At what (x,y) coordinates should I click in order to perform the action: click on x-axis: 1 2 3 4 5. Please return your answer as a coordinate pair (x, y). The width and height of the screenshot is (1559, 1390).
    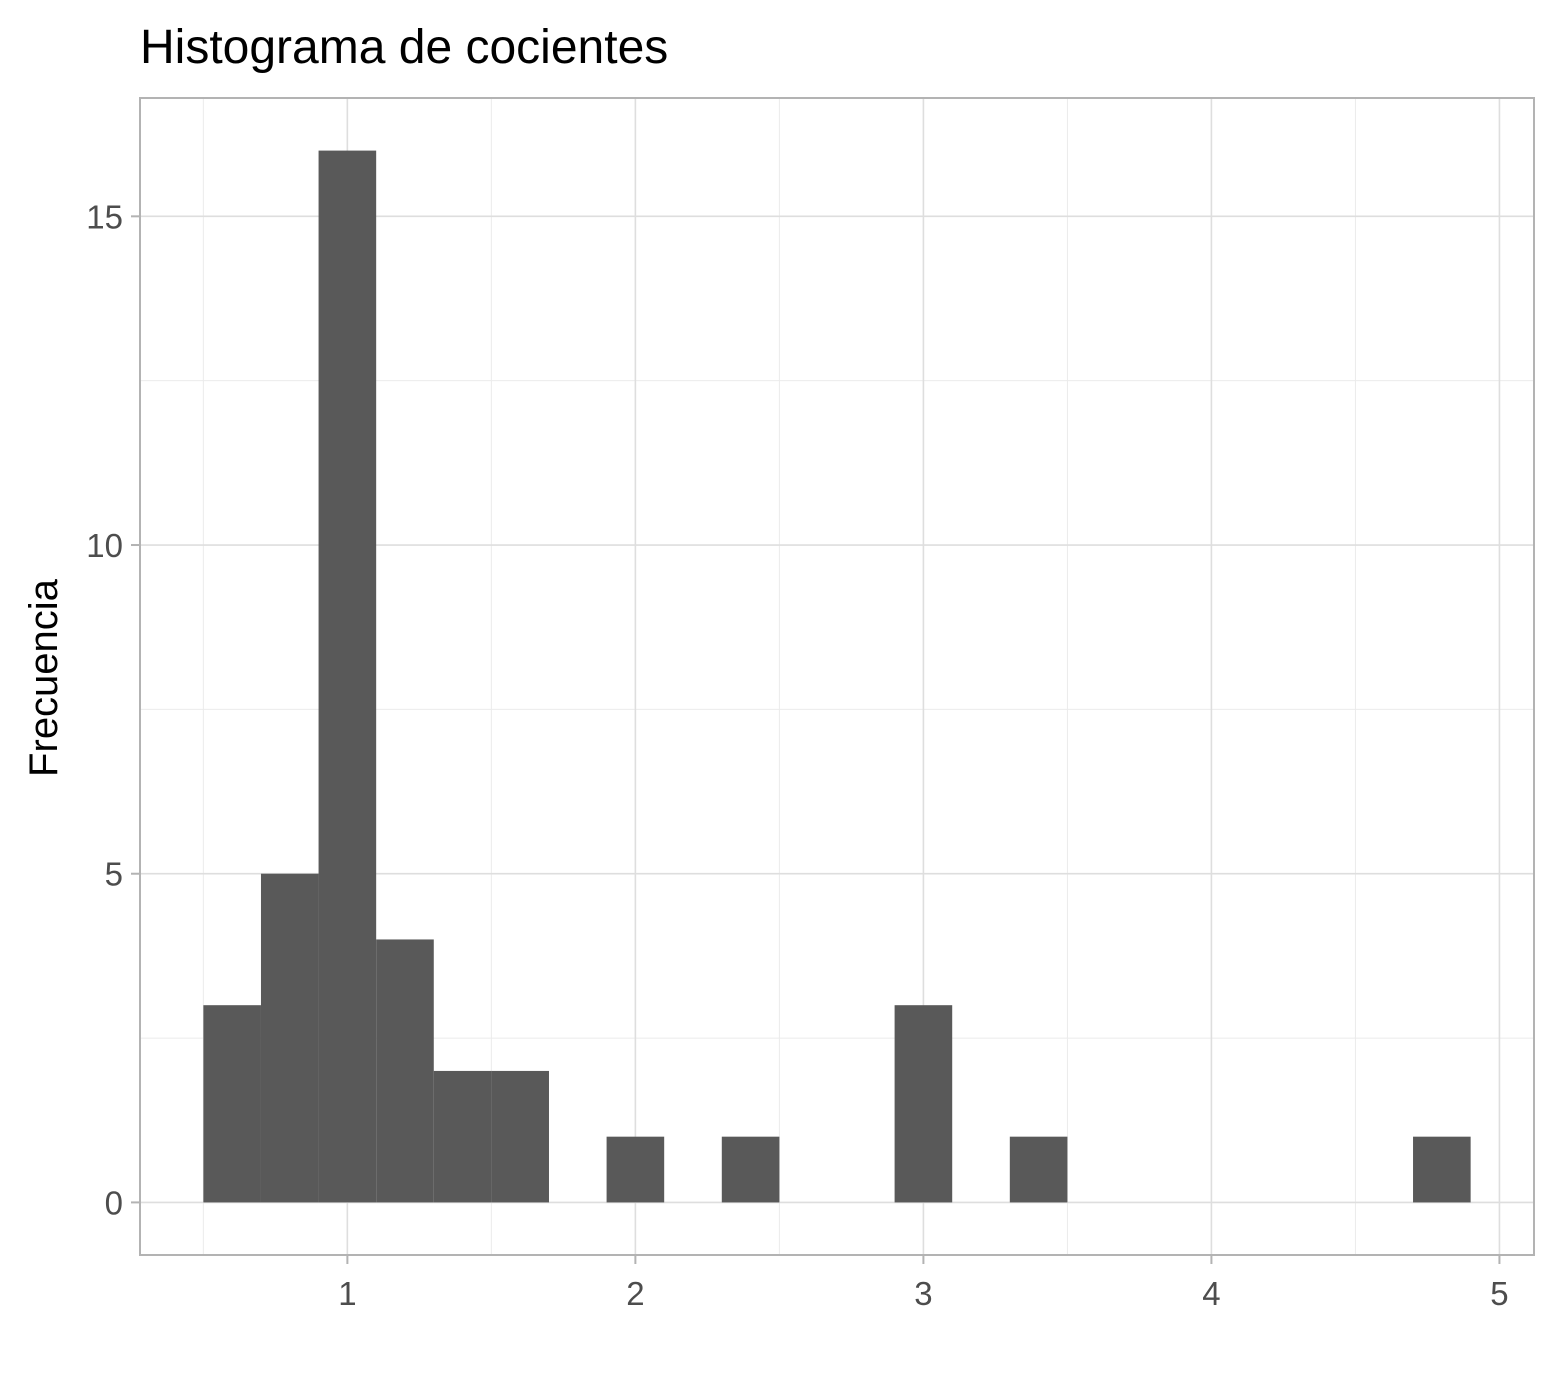
    Looking at the image, I should click on (923, 1283).